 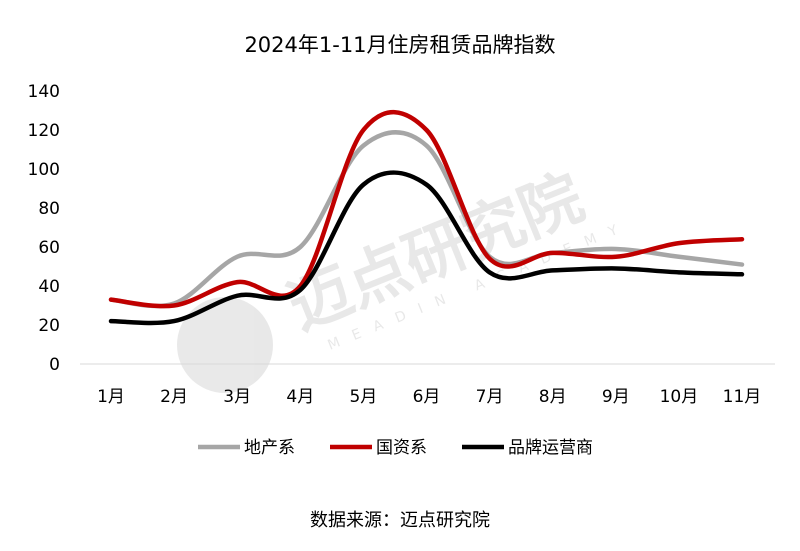 What do you see at coordinates (49, 287) in the screenshot?
I see `y-tick-label: 40` at bounding box center [49, 287].